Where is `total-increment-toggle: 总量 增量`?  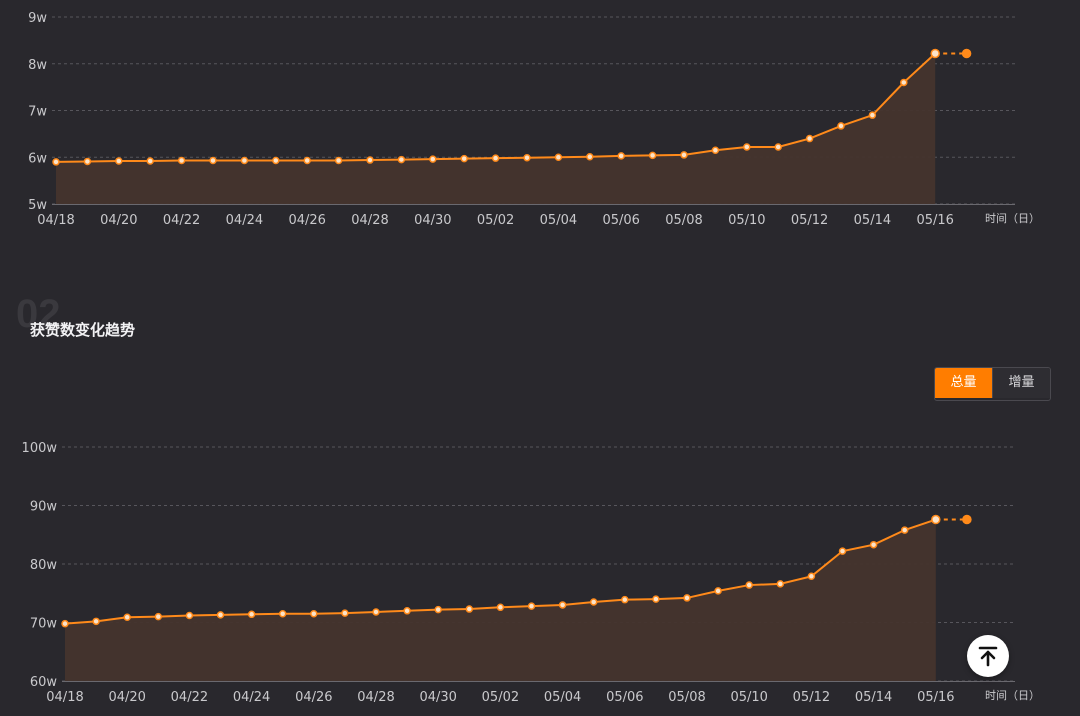
total-increment-toggle: 总量 增量 is located at coordinates (992, 384).